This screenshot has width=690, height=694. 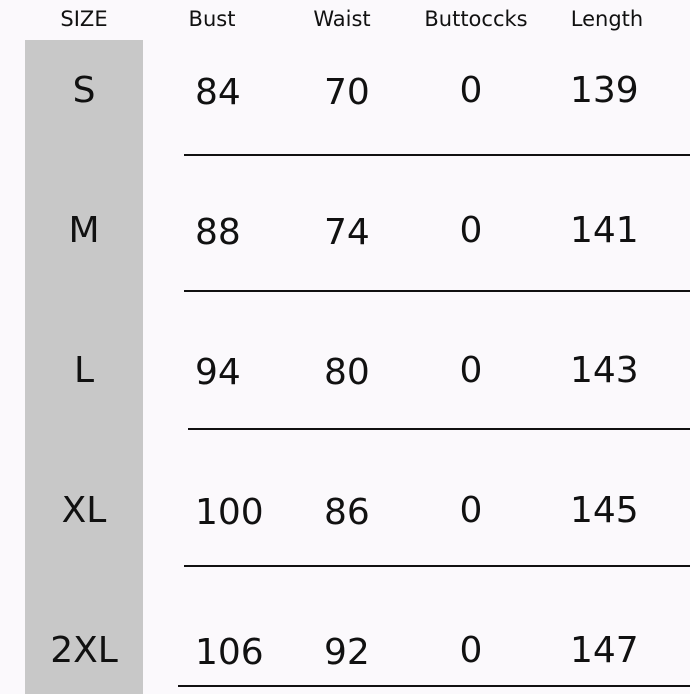 I want to click on column-header: Buttoccks, so click(x=475, y=19).